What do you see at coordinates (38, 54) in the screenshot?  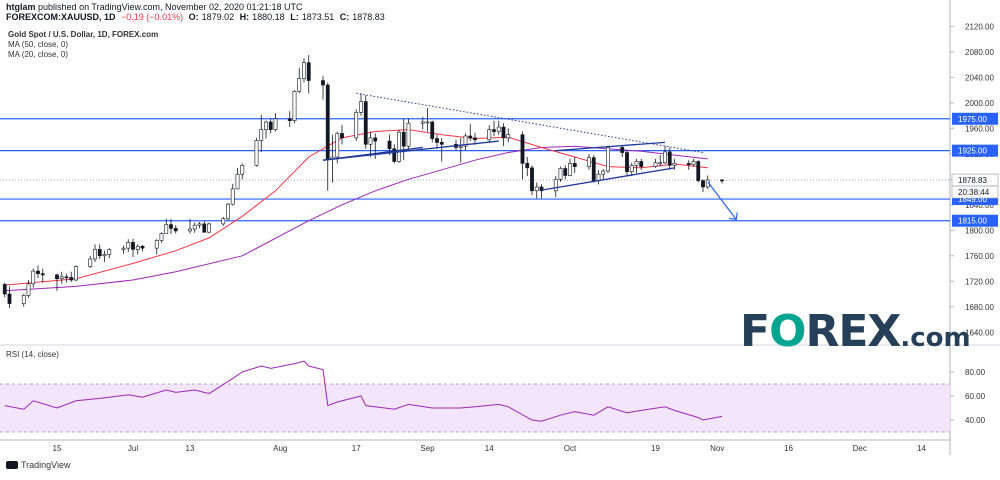 I see `ma20-legend: MA (20, close, 0)` at bounding box center [38, 54].